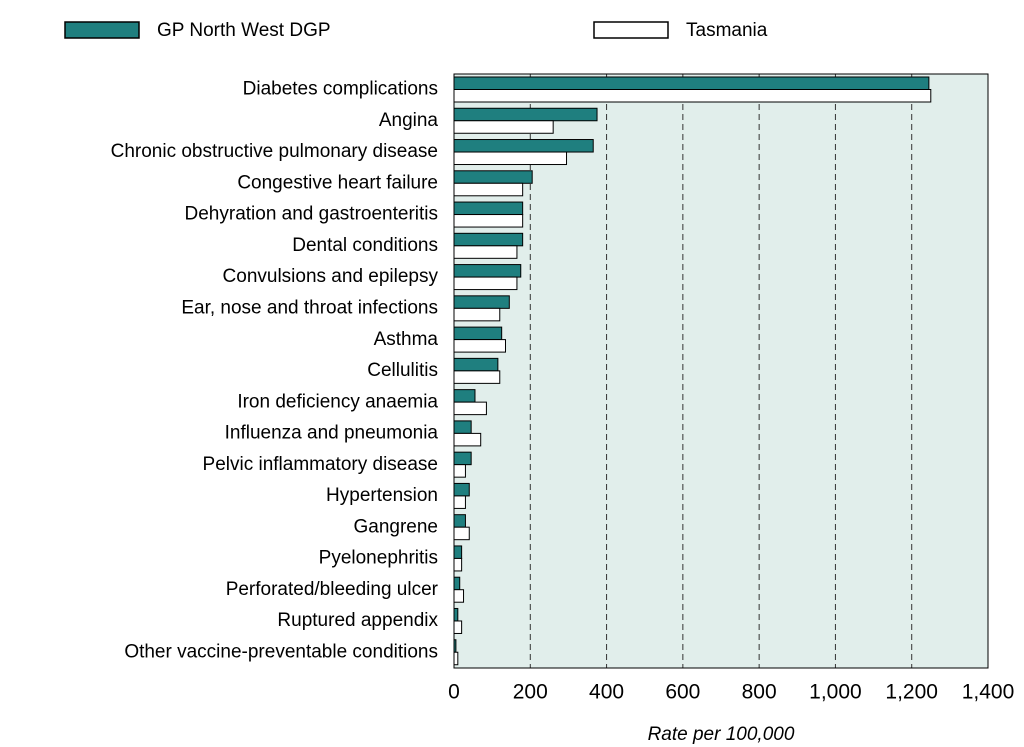  I want to click on legend-label: GP North West DGP, so click(244, 30).